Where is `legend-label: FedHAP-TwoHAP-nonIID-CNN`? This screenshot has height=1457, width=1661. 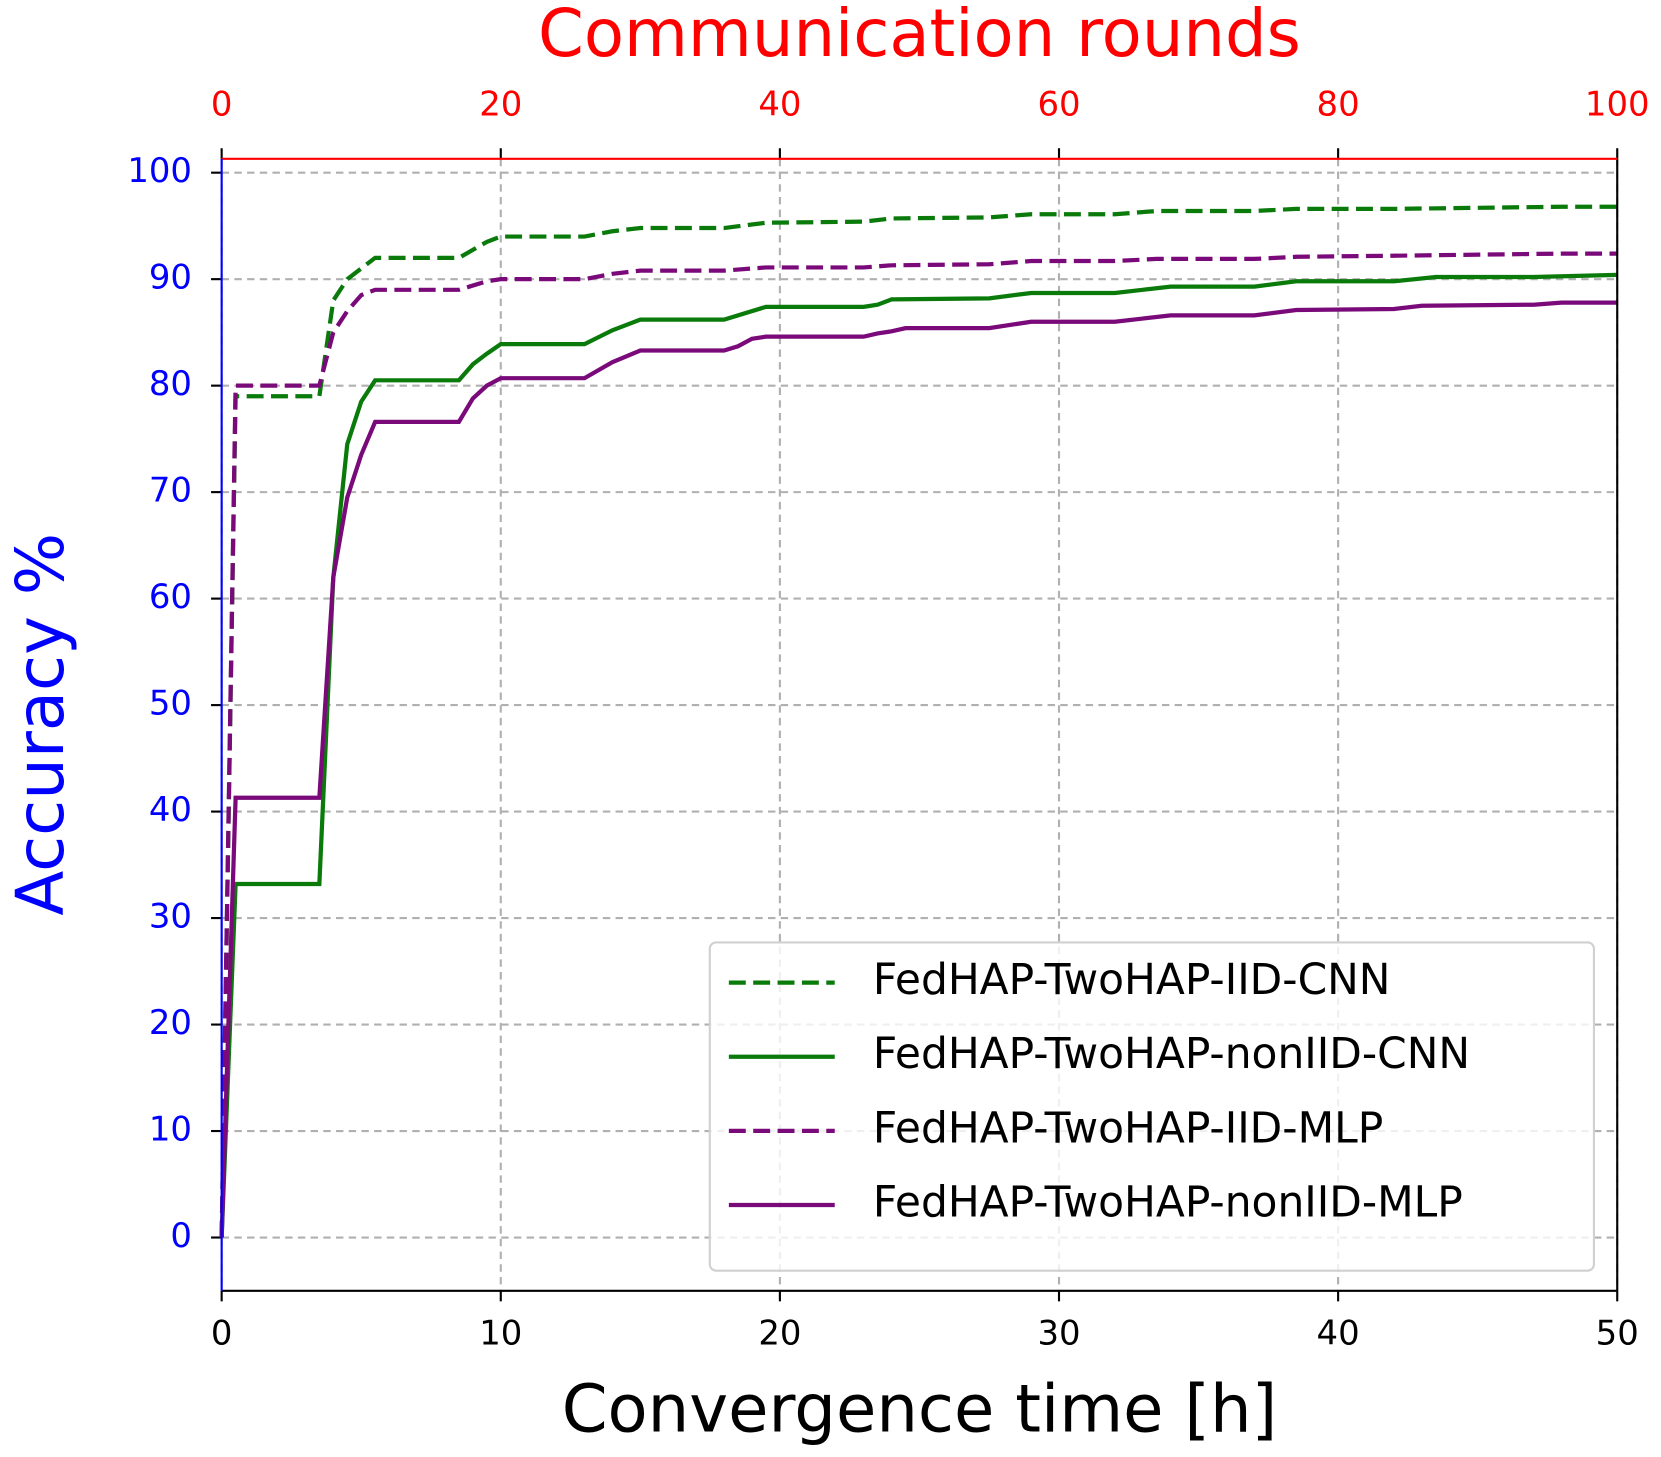
legend-label: FedHAP-TwoHAP-nonIID-CNN is located at coordinates (1171, 1053).